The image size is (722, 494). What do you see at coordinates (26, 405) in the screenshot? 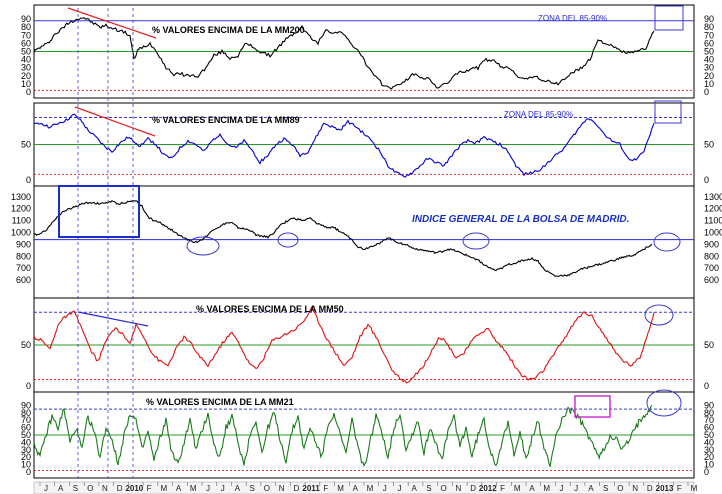
I see `y-tick-label-left: 90` at bounding box center [26, 405].